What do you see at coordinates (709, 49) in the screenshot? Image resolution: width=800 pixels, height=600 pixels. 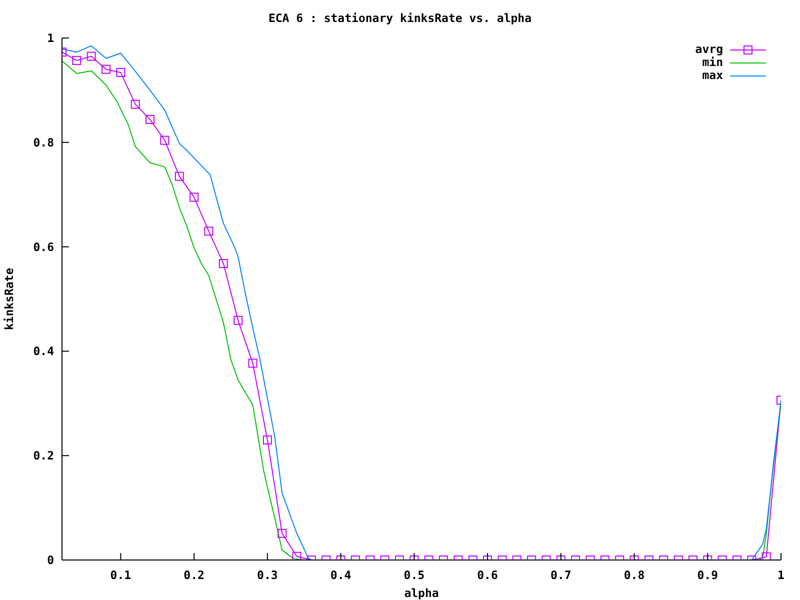 I see `legend-label: avrg` at bounding box center [709, 49].